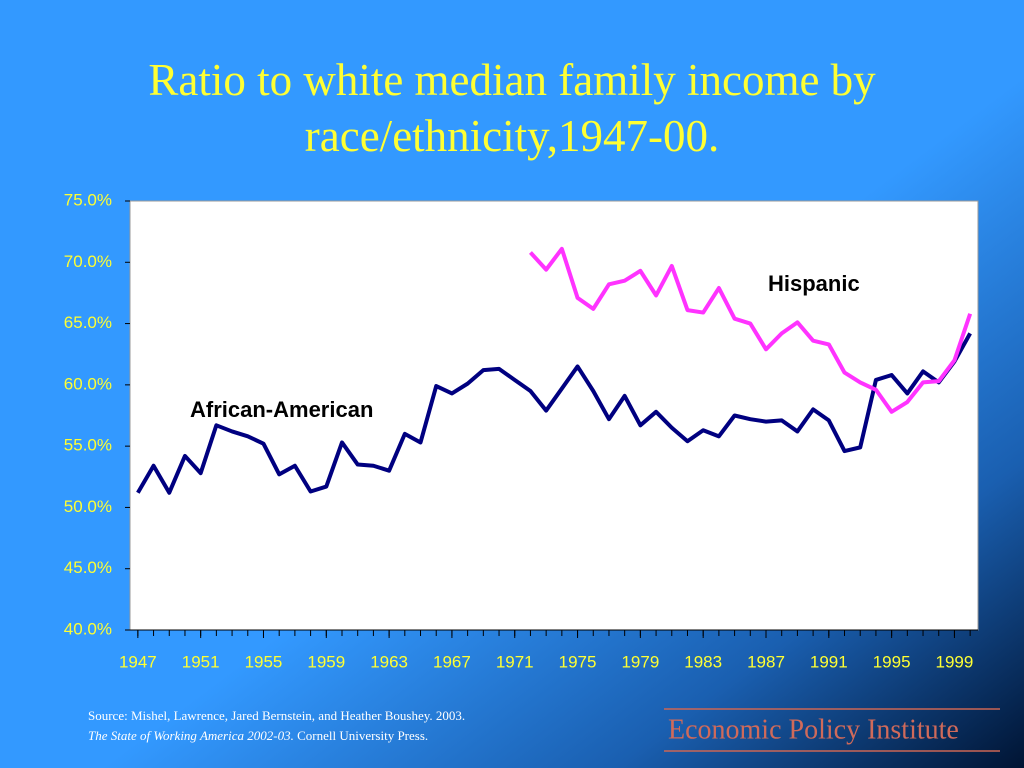 The image size is (1024, 768). Describe the element at coordinates (191, 735) in the screenshot. I see `source-book: The State of Working America 2002-03.` at that location.